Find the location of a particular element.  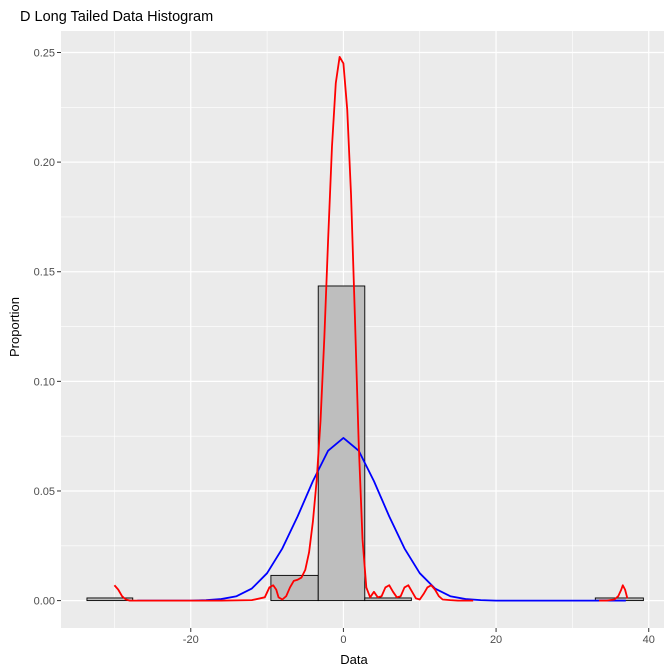

x-axis-title: Data is located at coordinates (354, 659).